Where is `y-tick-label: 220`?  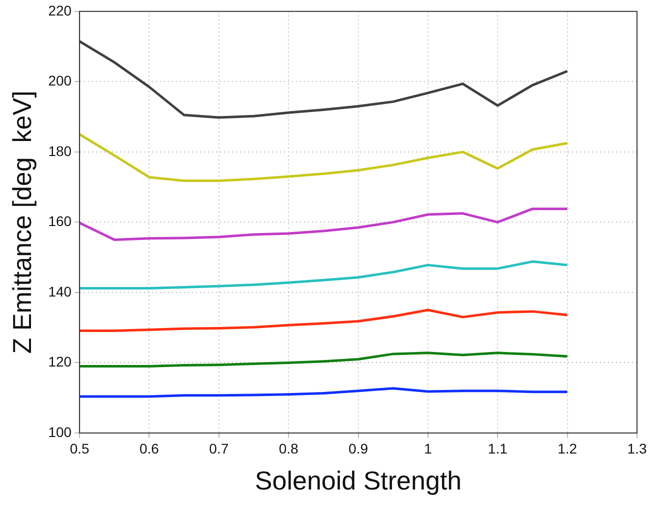
y-tick-label: 220 is located at coordinates (60, 10).